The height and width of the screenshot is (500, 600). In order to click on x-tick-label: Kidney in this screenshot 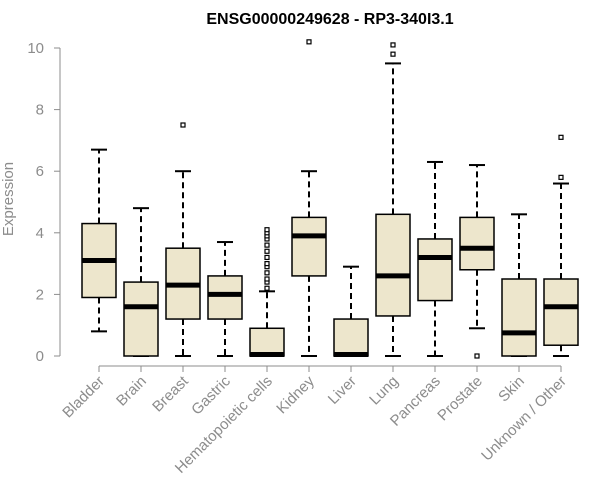, I will do `click(295, 394)`.